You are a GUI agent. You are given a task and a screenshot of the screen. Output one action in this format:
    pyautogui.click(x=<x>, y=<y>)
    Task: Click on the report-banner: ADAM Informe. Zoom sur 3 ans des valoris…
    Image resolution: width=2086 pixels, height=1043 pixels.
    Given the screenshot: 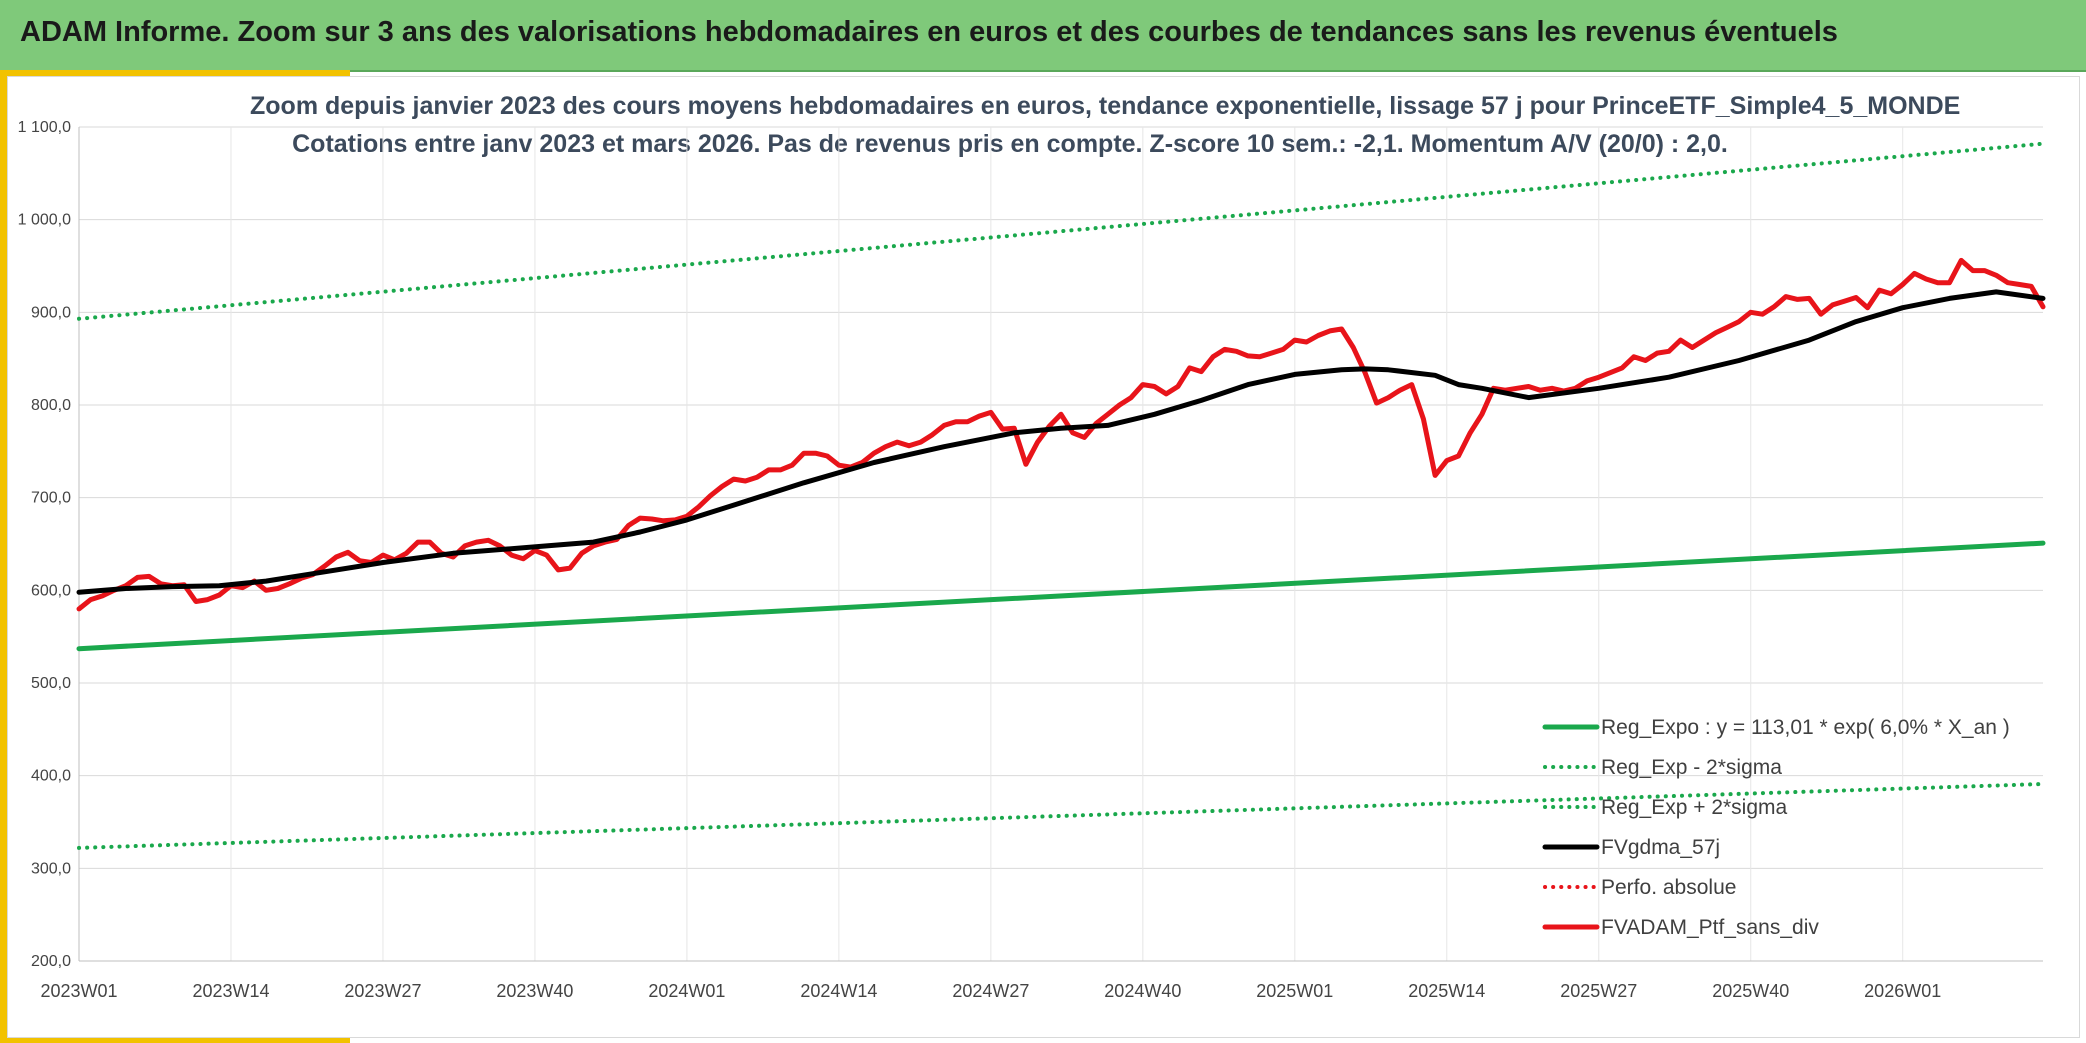 What is the action you would take?
    pyautogui.click(x=1043, y=36)
    